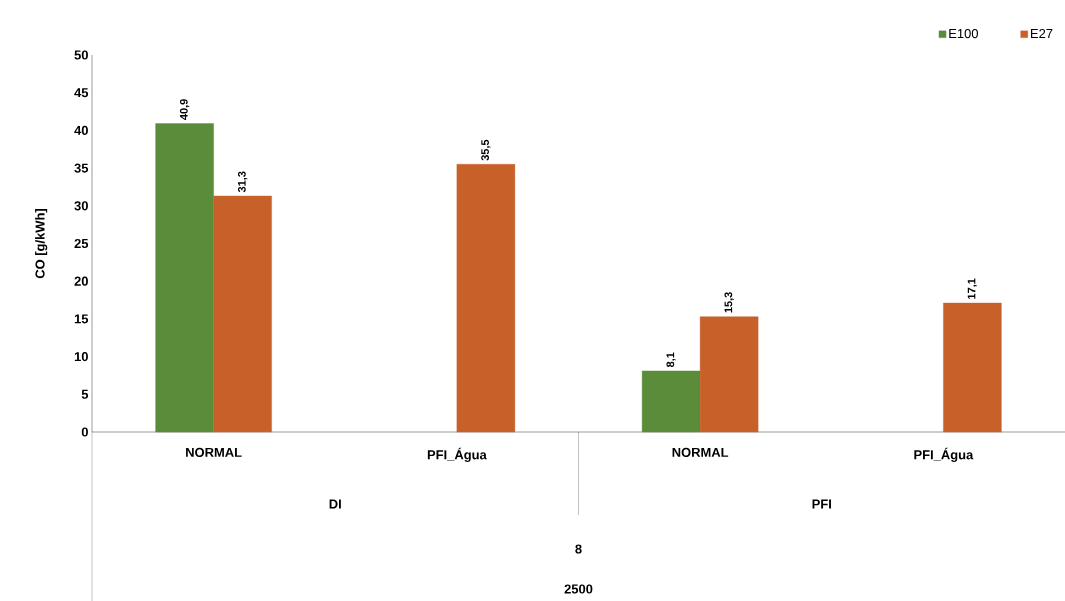 This screenshot has height=601, width=1065. I want to click on legend-label: E27, so click(1042, 33).